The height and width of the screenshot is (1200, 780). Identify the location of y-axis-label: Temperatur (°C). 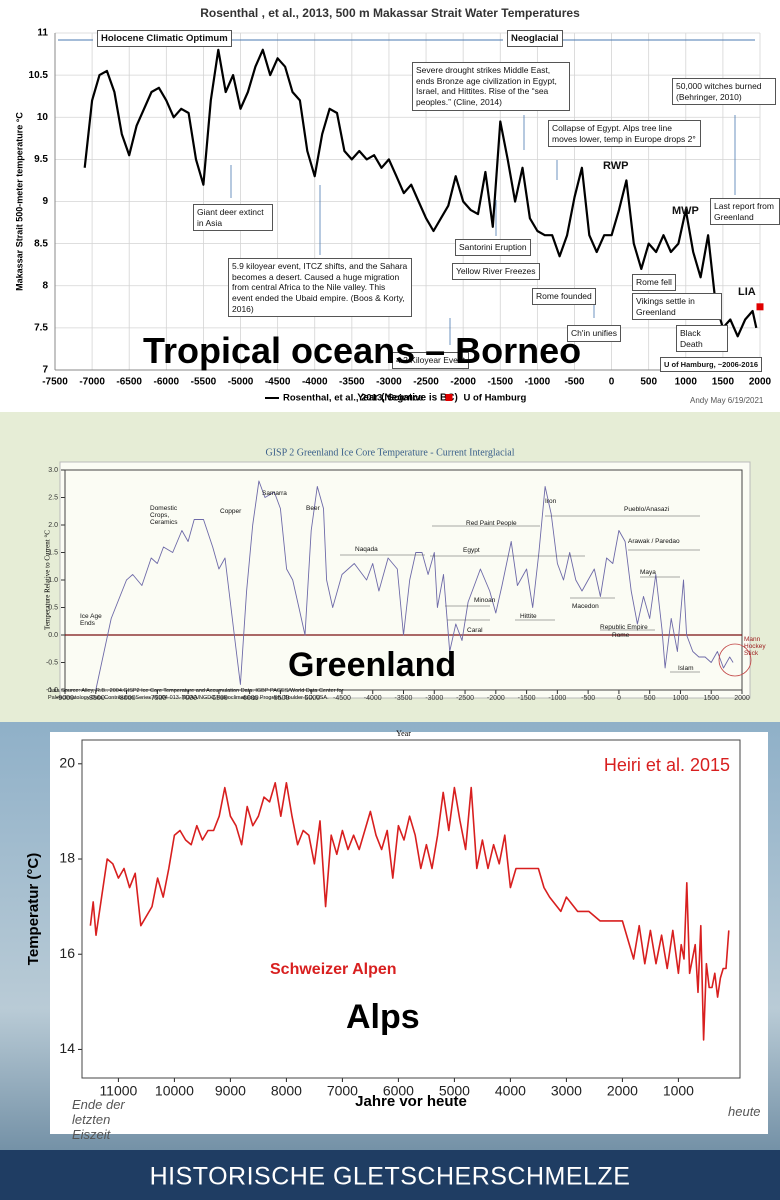
(33, 909).